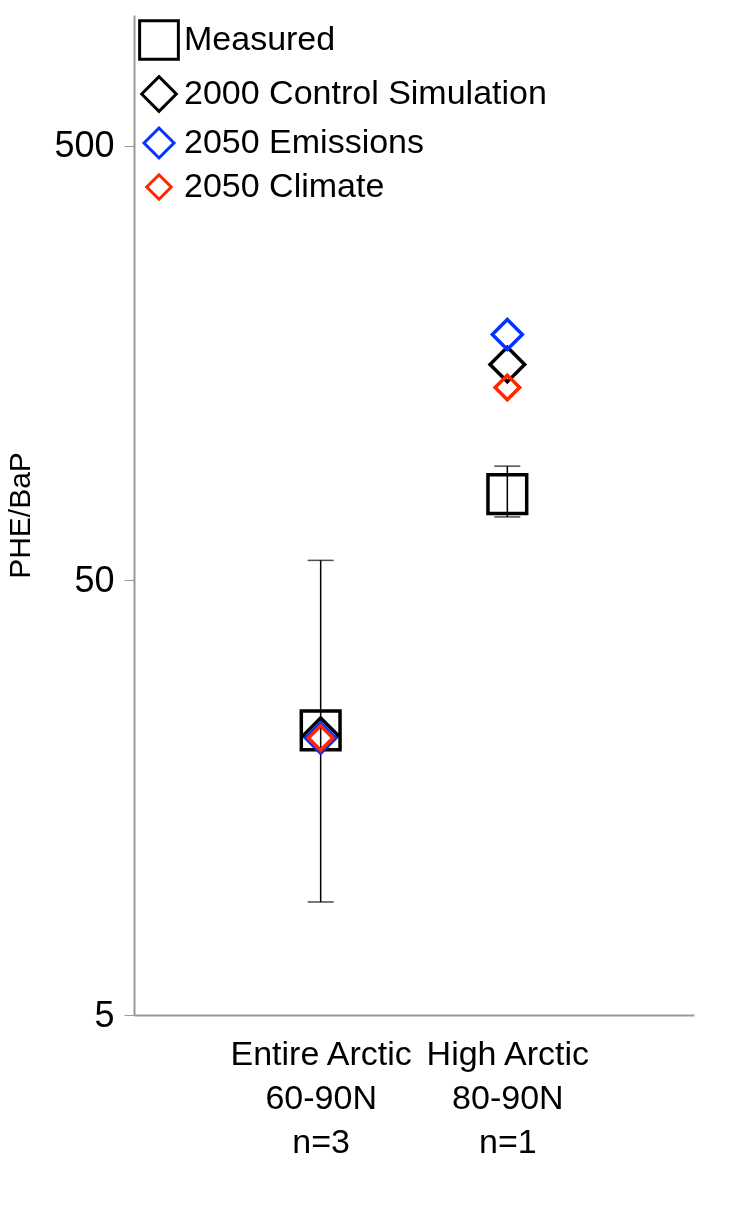  What do you see at coordinates (84, 145) in the screenshot?
I see `y-tick-label: 500` at bounding box center [84, 145].